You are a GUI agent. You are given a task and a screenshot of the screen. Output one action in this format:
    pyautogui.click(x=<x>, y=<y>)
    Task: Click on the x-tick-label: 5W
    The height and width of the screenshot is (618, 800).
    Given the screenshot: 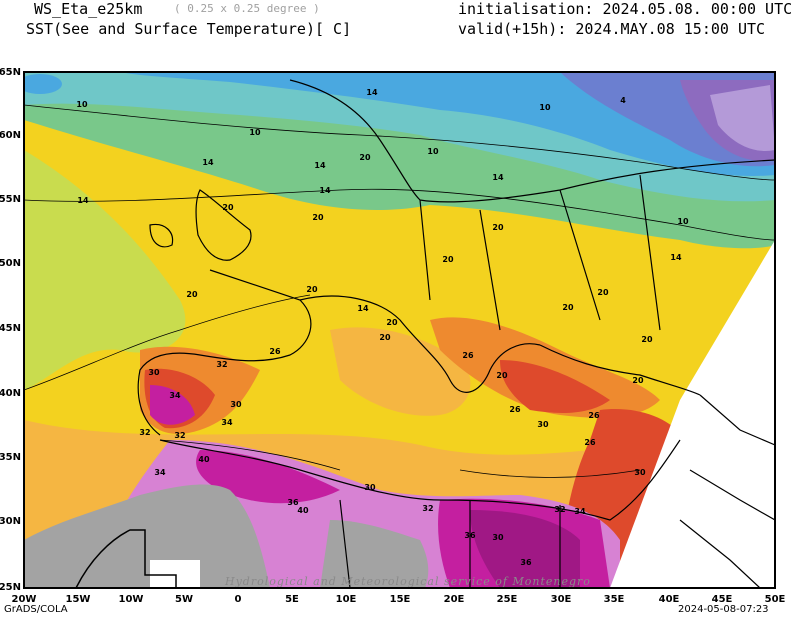 What is the action you would take?
    pyautogui.click(x=184, y=599)
    